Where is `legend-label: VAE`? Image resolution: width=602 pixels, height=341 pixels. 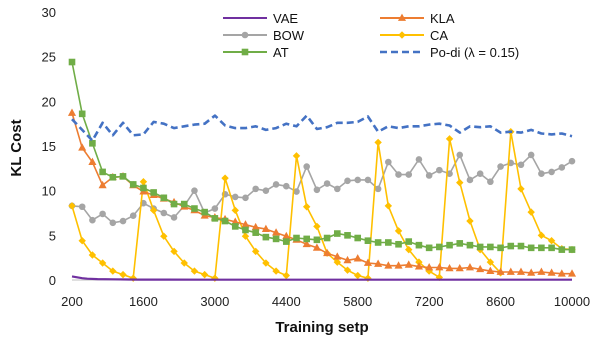 legend-label: VAE is located at coordinates (285, 18).